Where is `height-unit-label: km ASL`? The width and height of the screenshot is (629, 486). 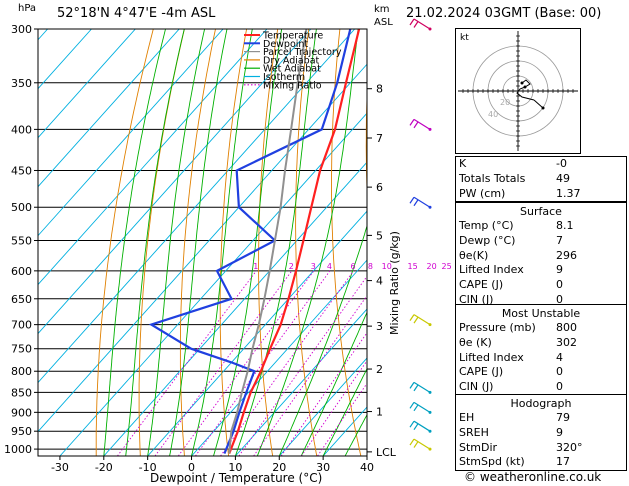
height-unit-label: km ASL is located at coordinates (383, 16).